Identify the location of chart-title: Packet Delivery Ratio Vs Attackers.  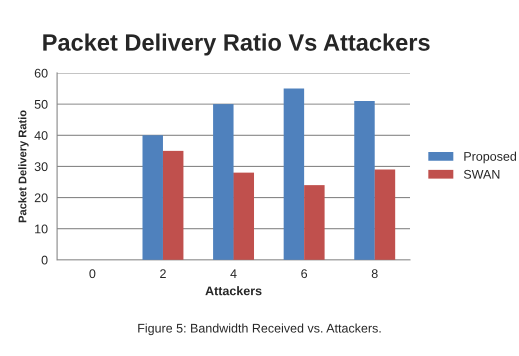
(236, 44).